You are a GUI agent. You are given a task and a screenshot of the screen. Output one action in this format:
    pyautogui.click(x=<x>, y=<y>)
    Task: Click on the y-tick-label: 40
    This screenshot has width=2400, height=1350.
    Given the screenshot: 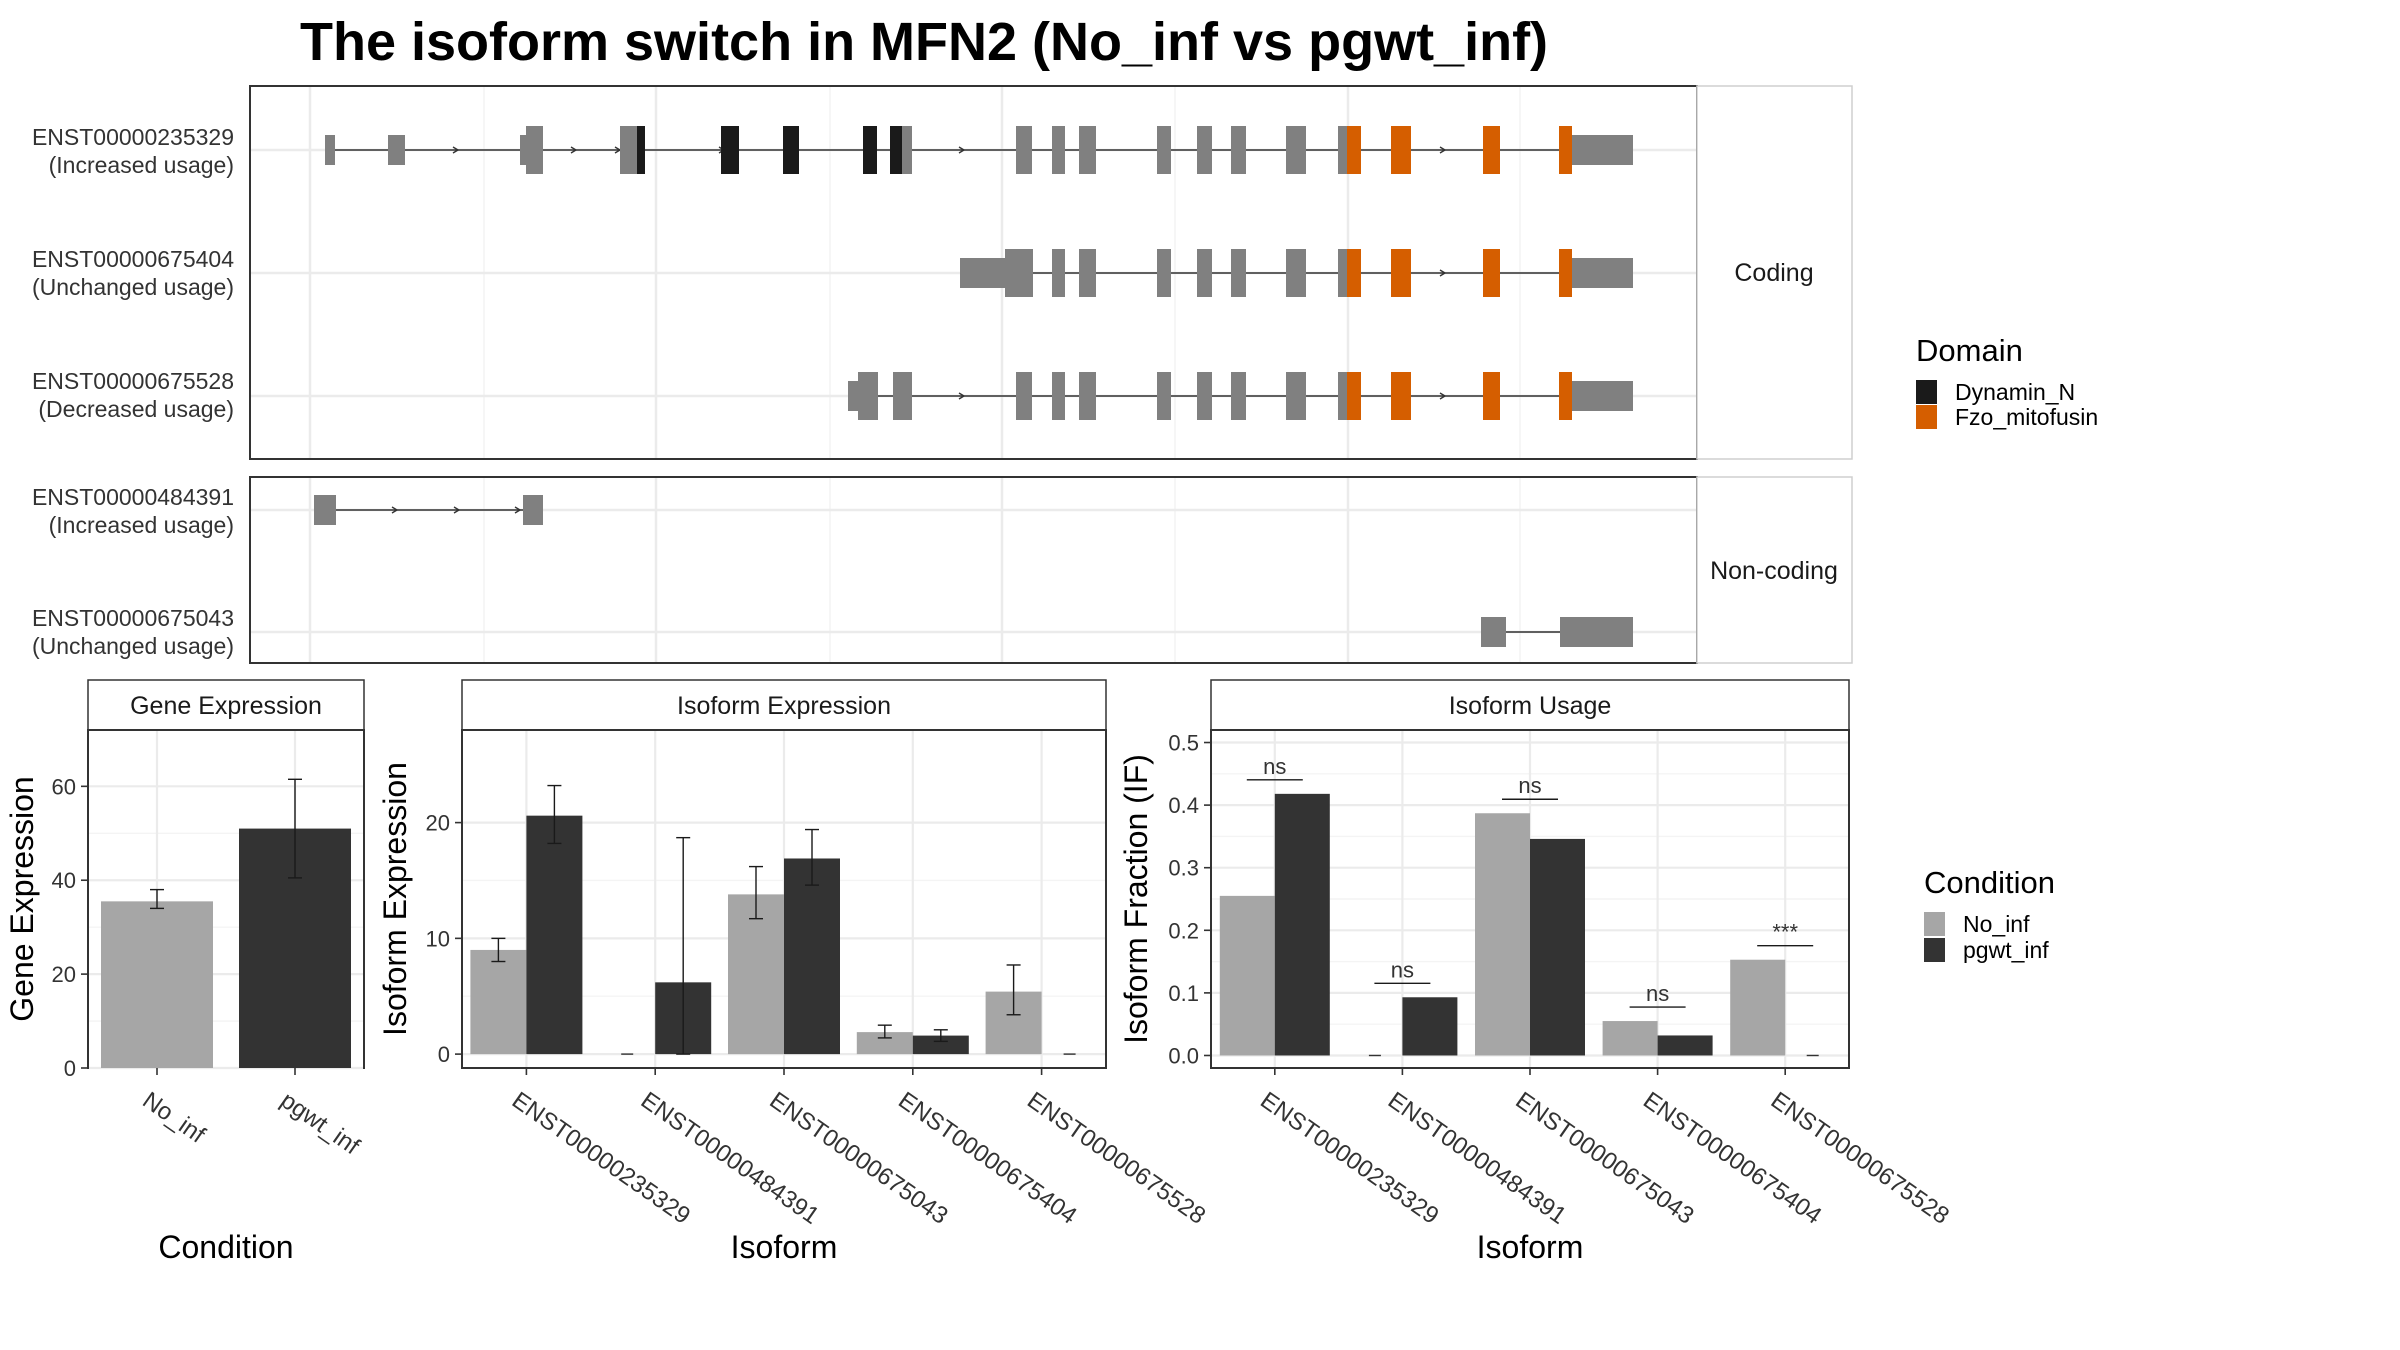 What is the action you would take?
    pyautogui.click(x=64, y=880)
    